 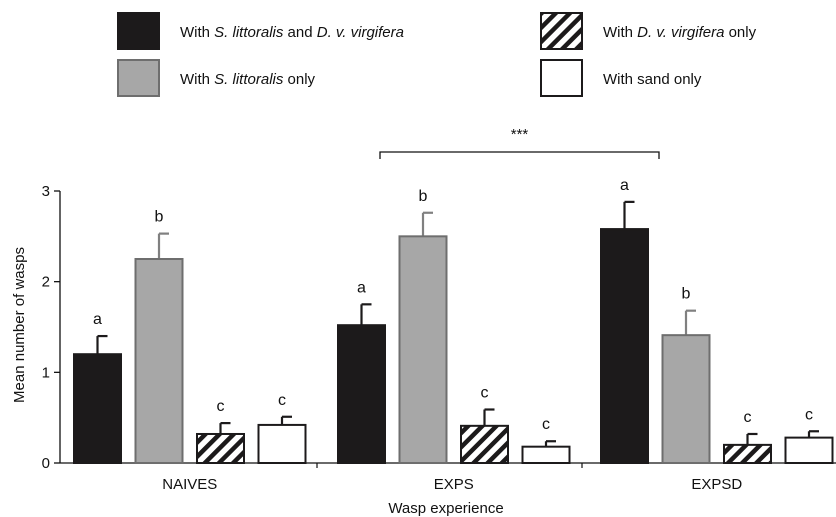 What do you see at coordinates (46, 191) in the screenshot?
I see `y-tick-label: 3` at bounding box center [46, 191].